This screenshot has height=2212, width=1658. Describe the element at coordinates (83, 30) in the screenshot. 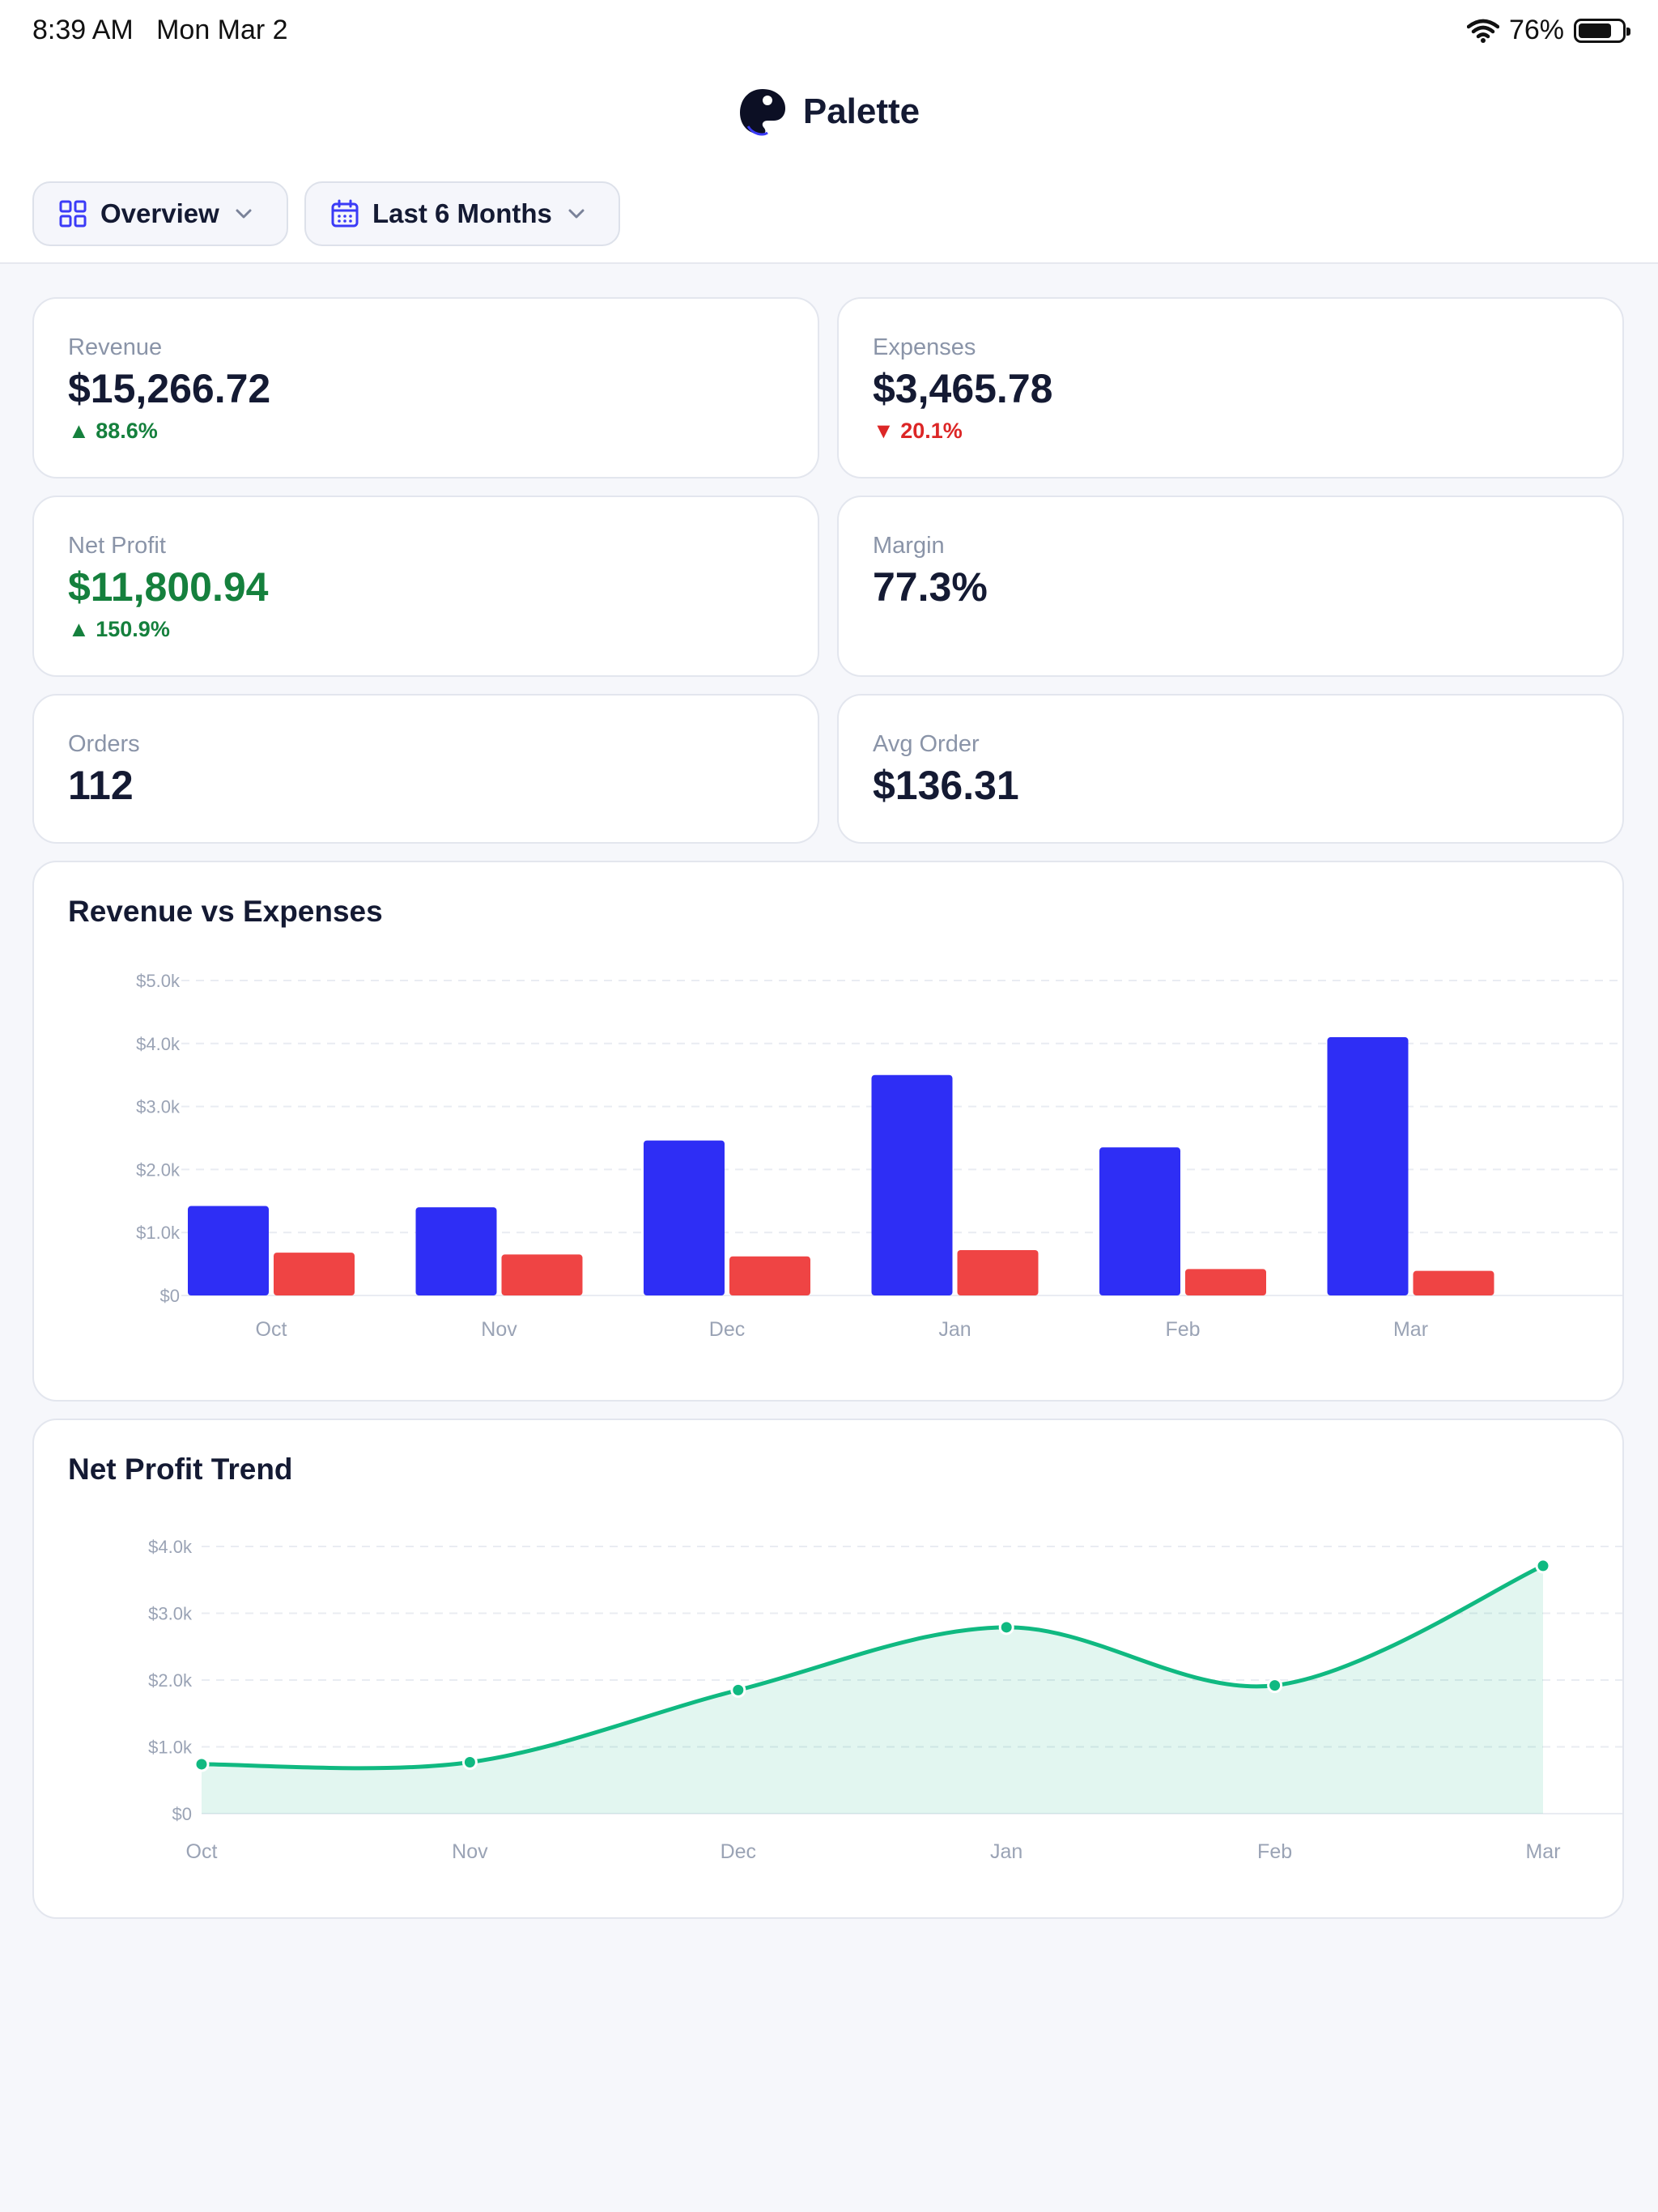

I see `status-time: 8:39 AM` at that location.